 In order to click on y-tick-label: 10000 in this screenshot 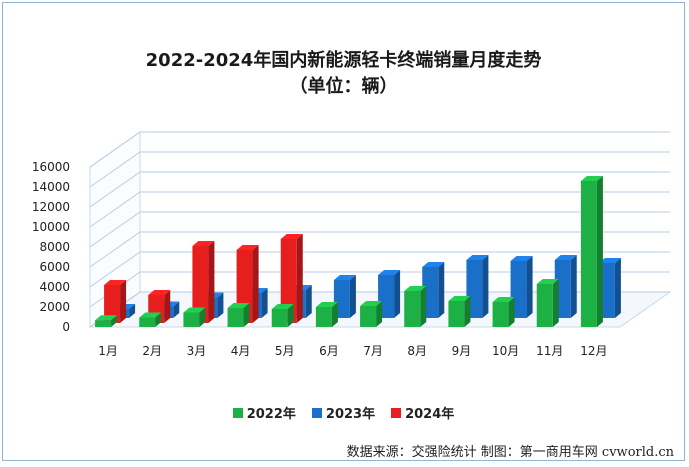, I will do `click(51, 227)`.